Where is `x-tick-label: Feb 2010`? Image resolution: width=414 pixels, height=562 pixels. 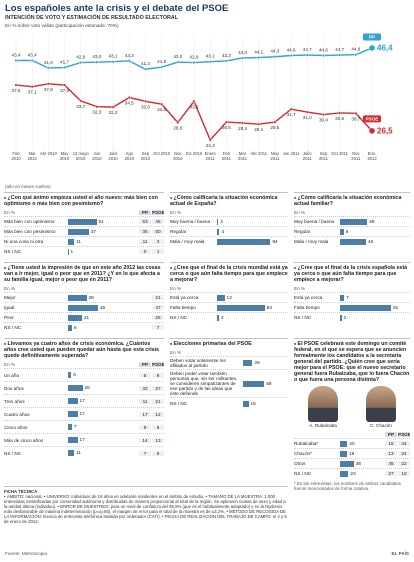
x-tick-label: Feb 2010 is located at coordinates (16, 156).